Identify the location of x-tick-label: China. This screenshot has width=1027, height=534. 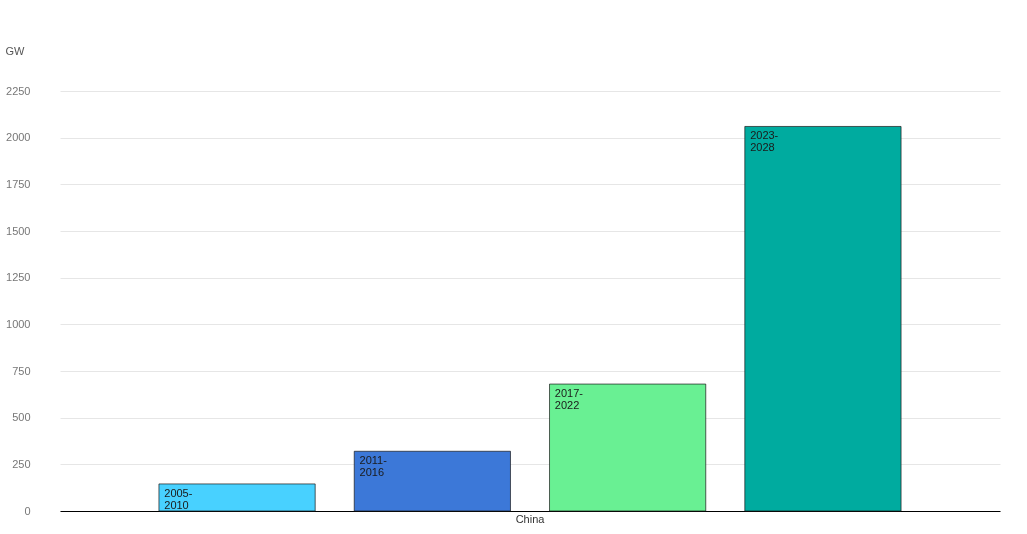
(530, 518).